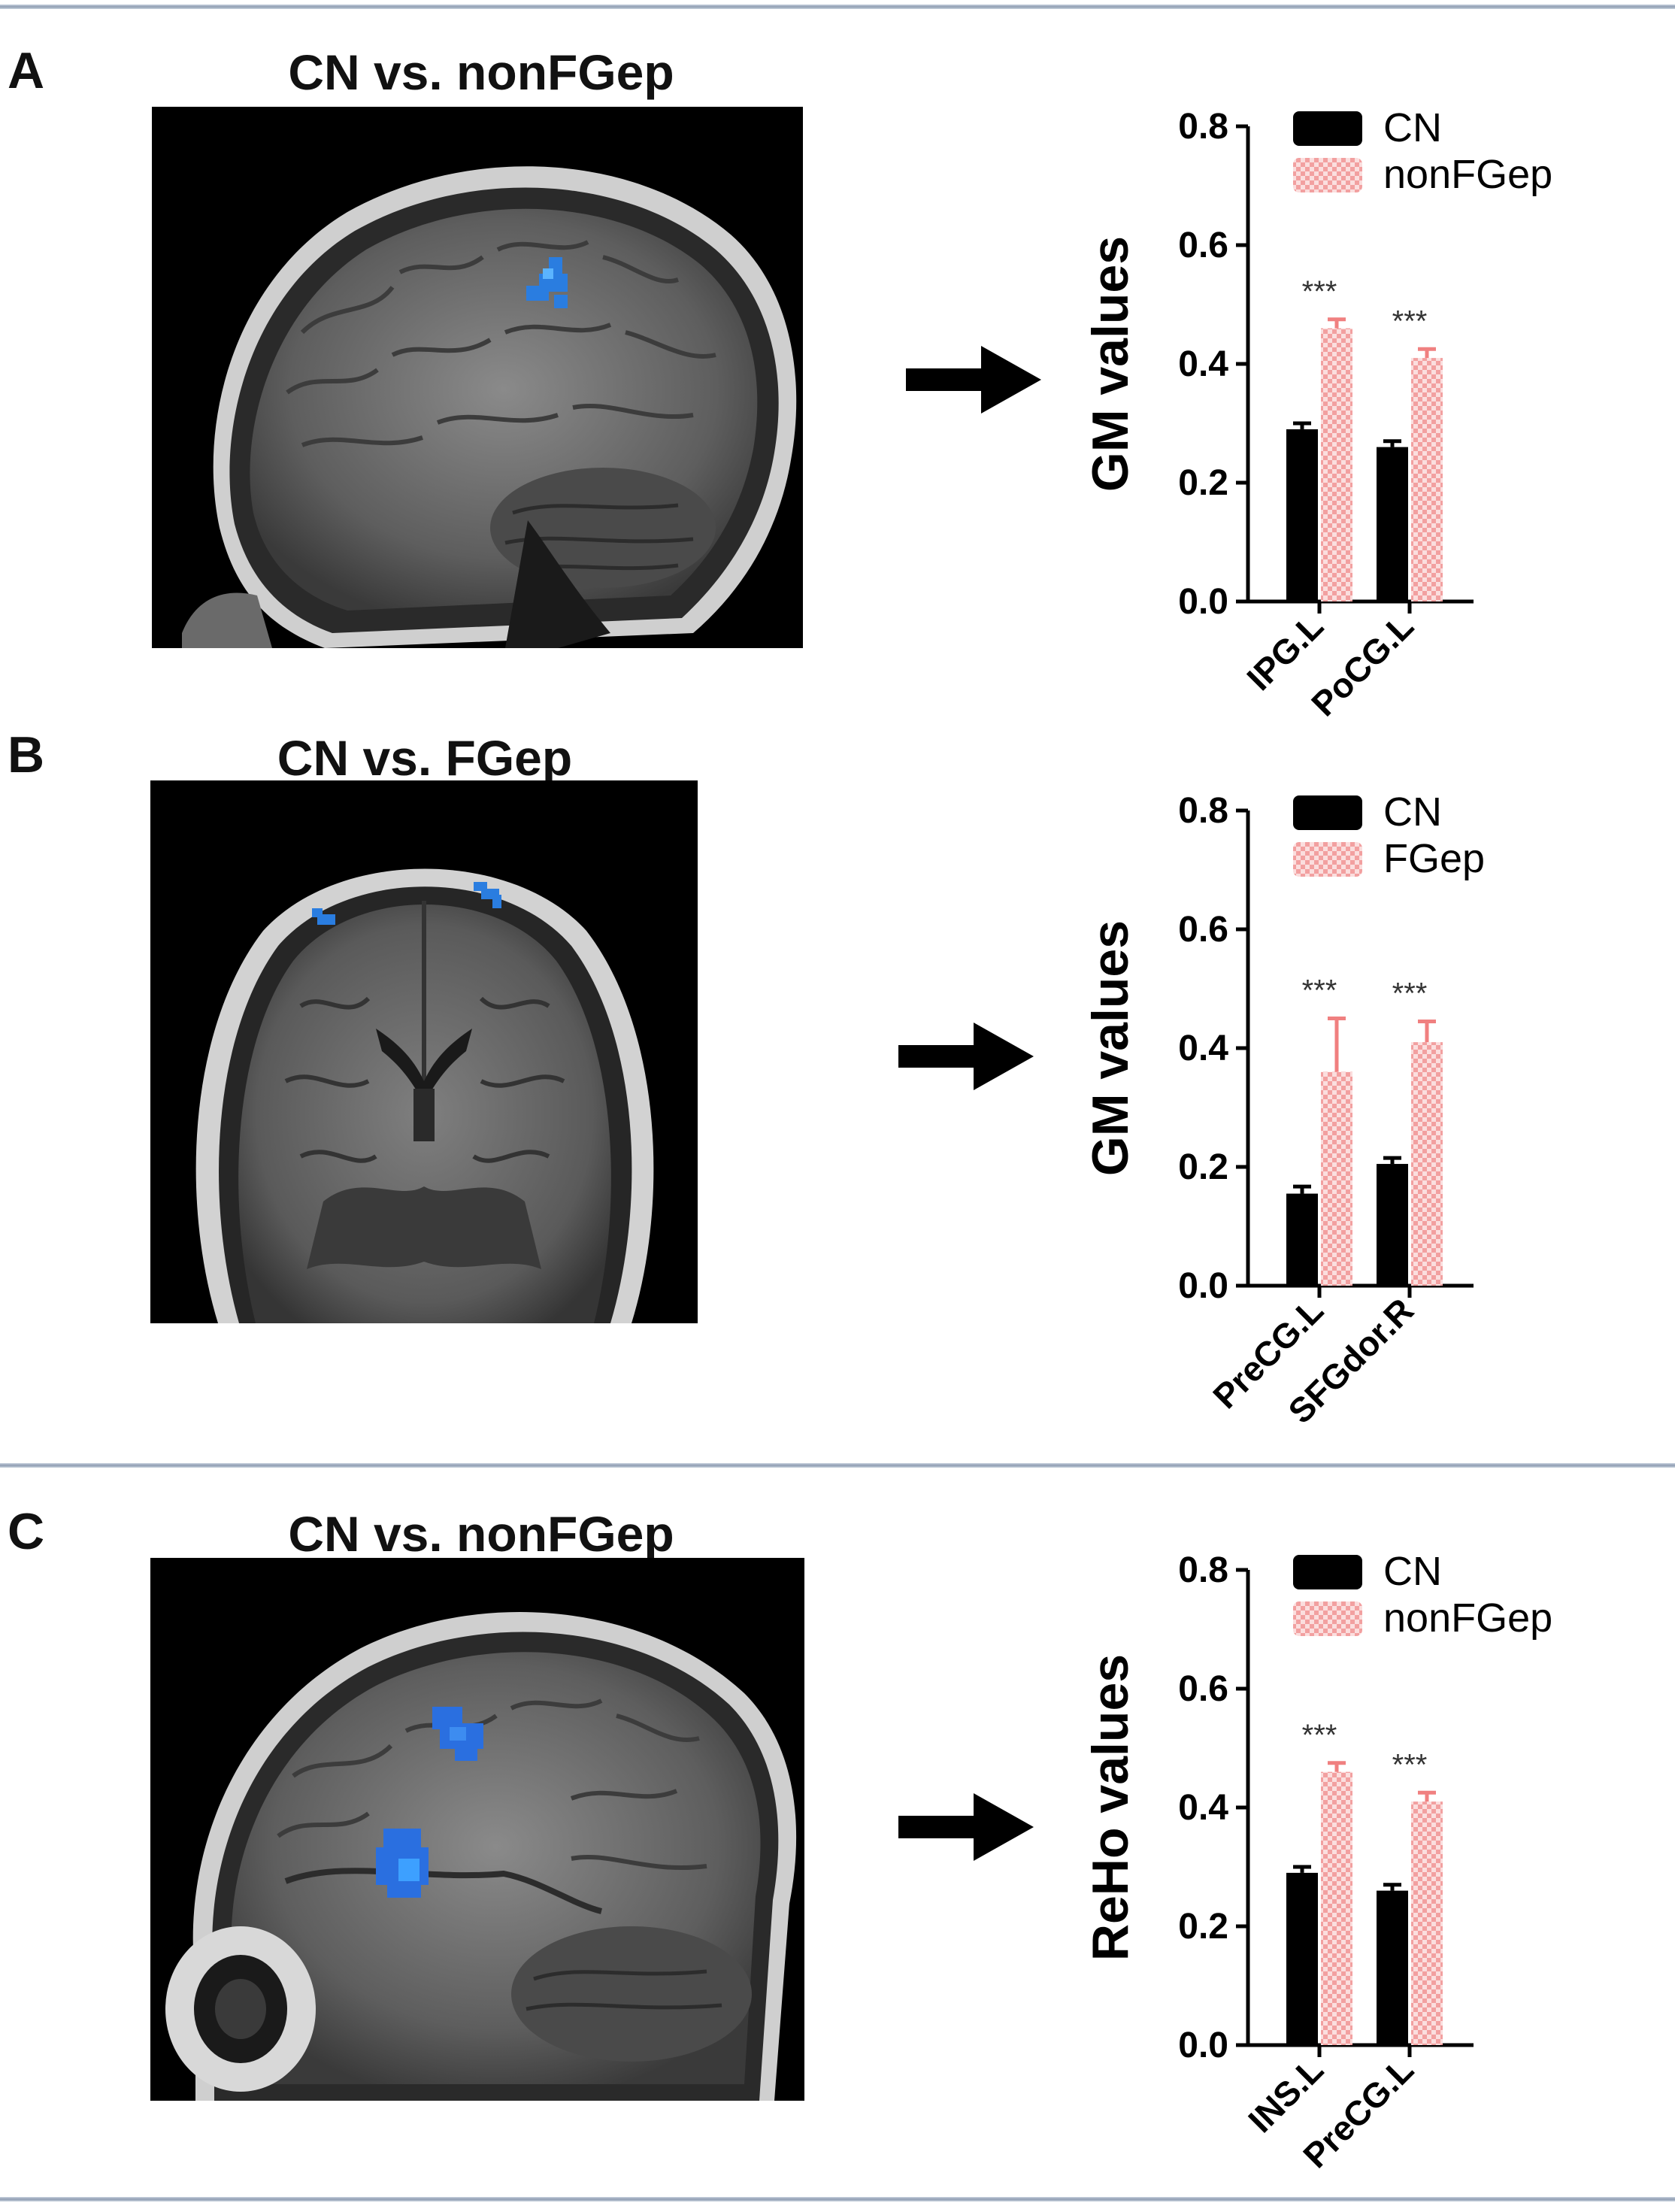  I want to click on y-axis-label: ReHo values, so click(1110, 1807).